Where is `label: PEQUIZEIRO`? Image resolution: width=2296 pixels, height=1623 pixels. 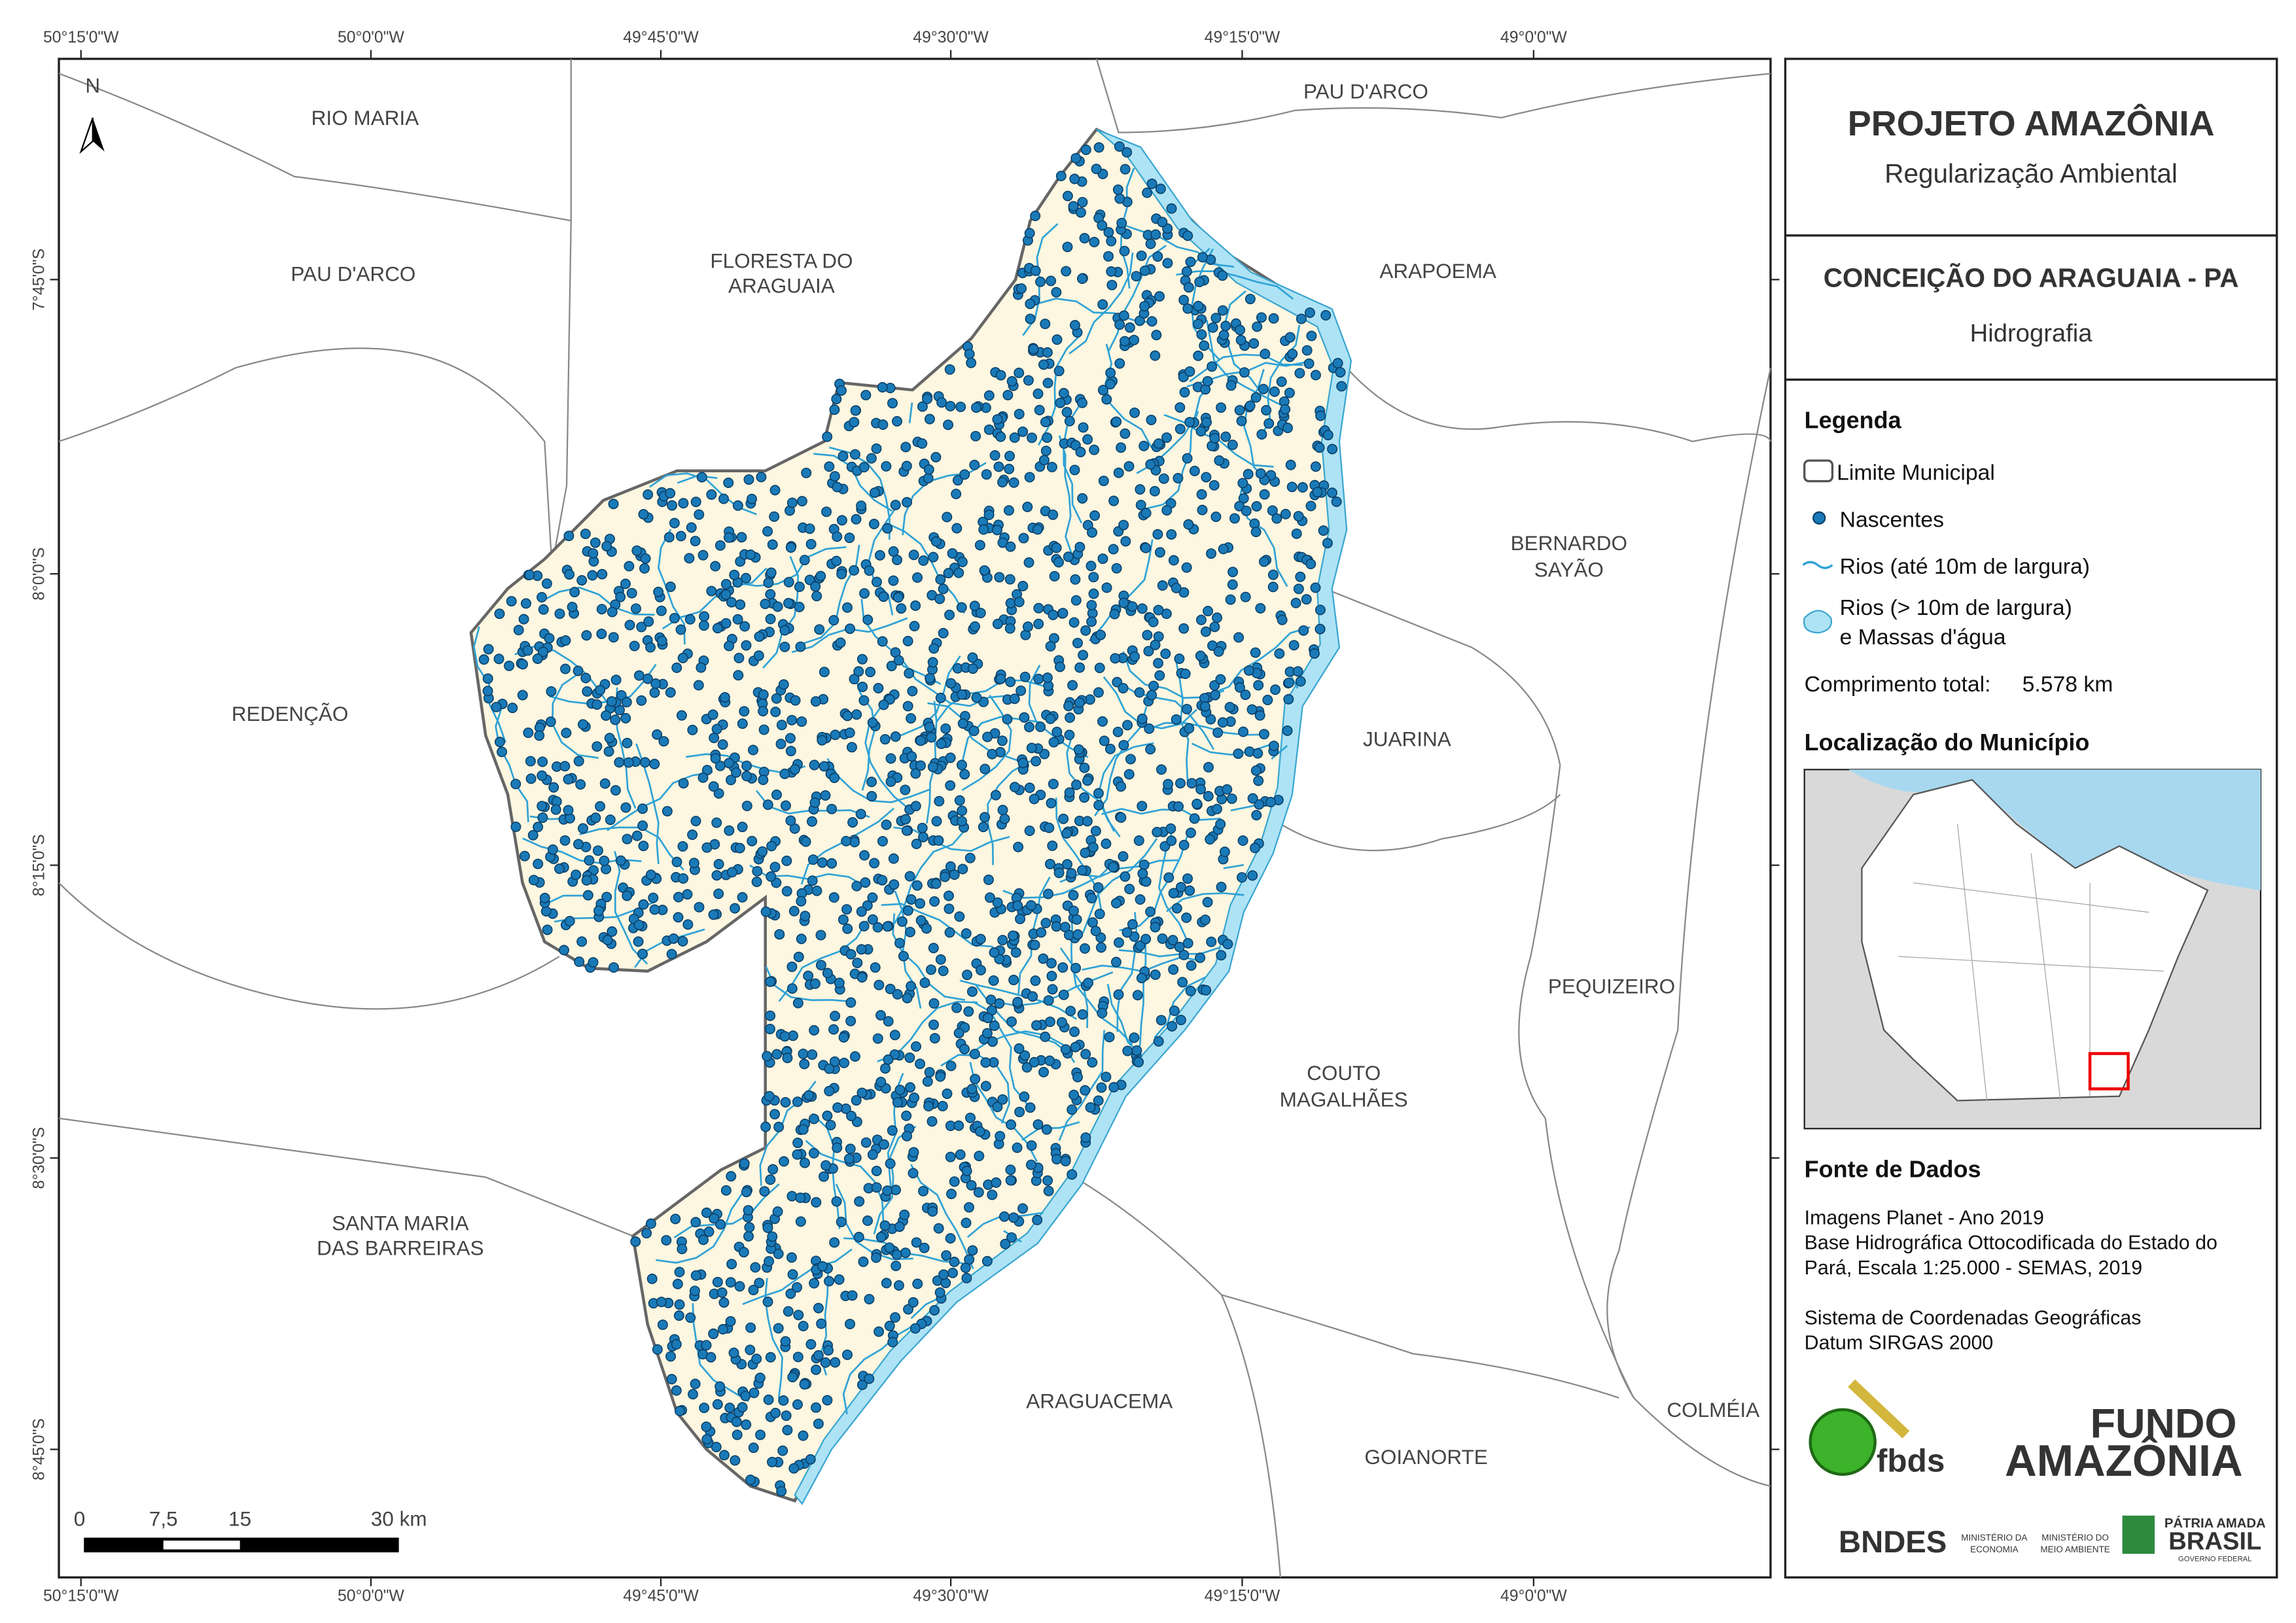
label: PEQUIZEIRO is located at coordinates (1612, 986).